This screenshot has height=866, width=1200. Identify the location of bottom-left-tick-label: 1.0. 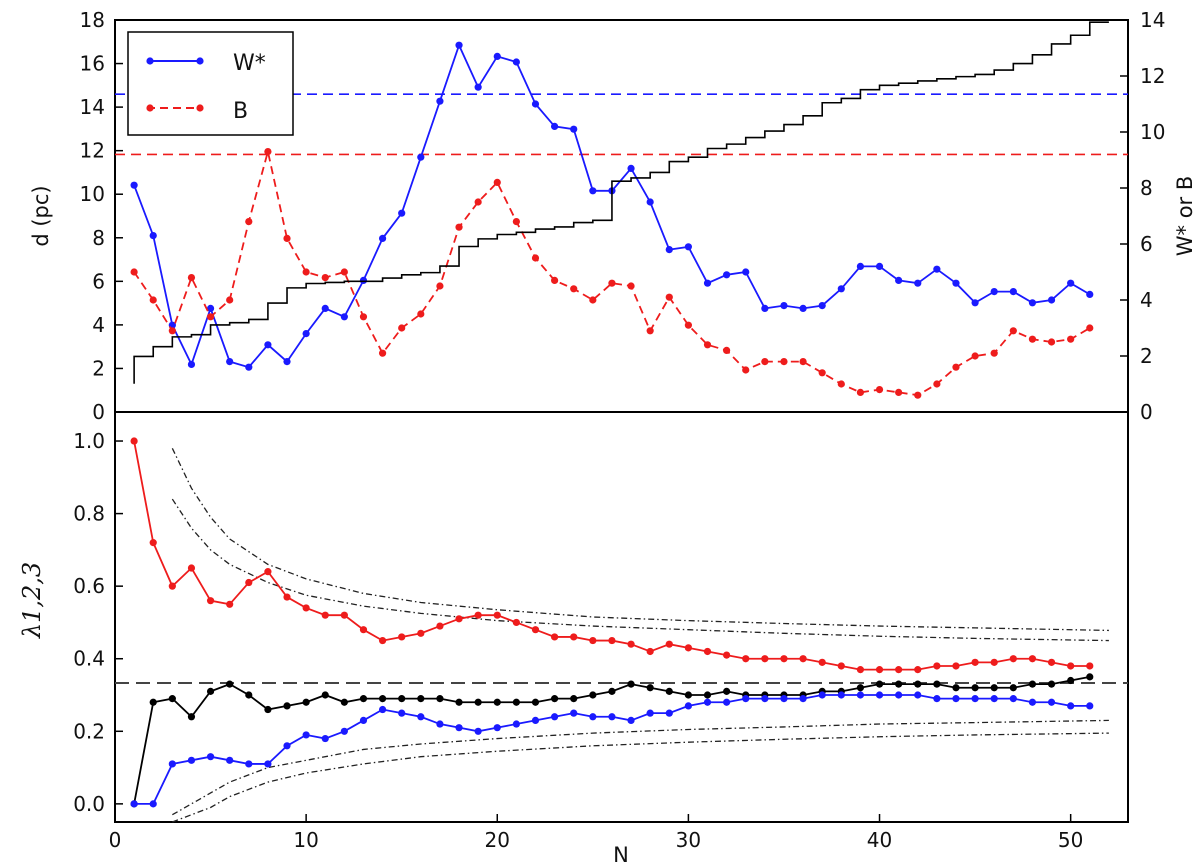
(89, 441).